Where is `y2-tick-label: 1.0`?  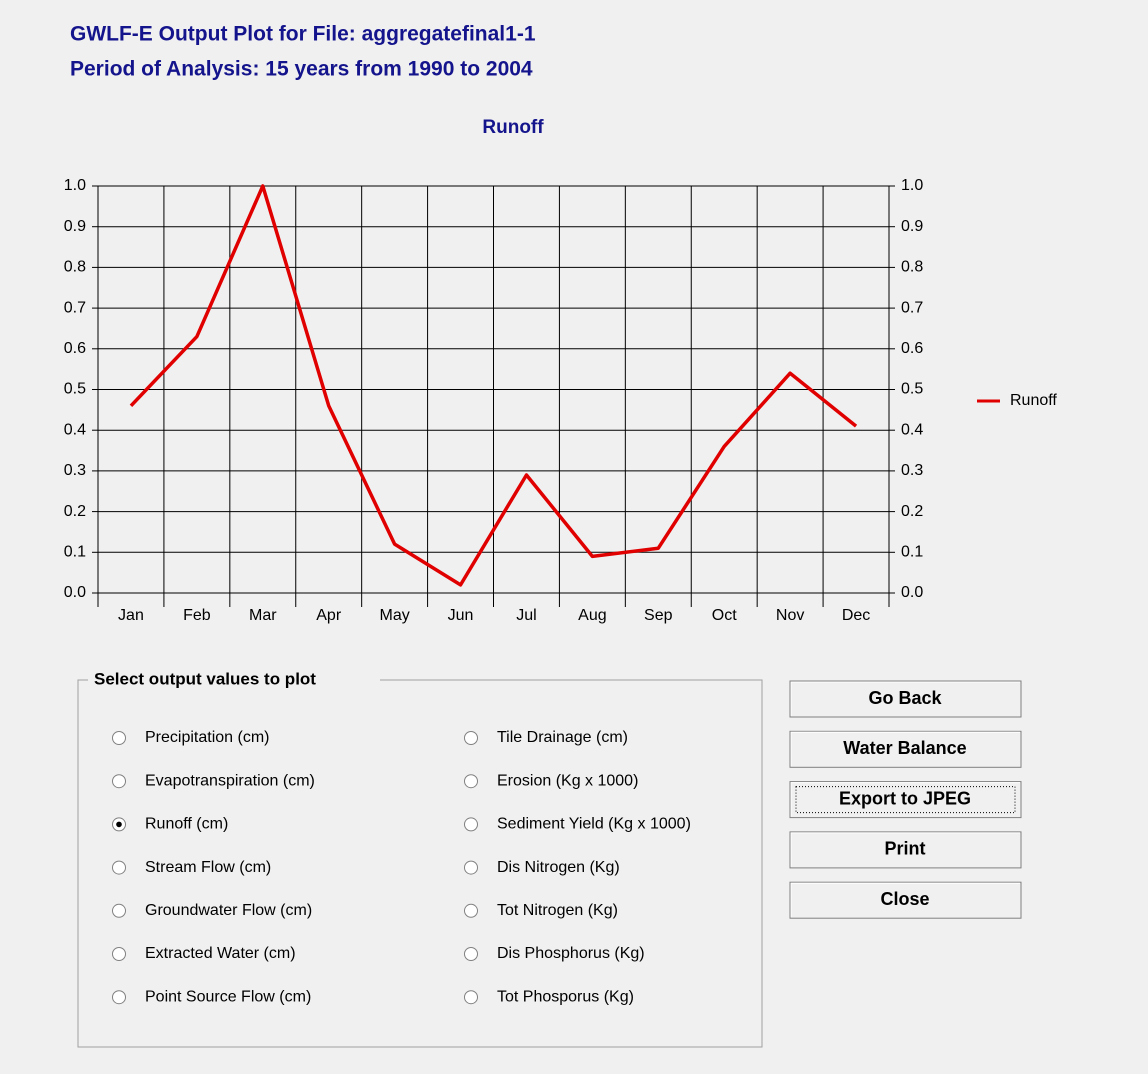 y2-tick-label: 1.0 is located at coordinates (912, 185).